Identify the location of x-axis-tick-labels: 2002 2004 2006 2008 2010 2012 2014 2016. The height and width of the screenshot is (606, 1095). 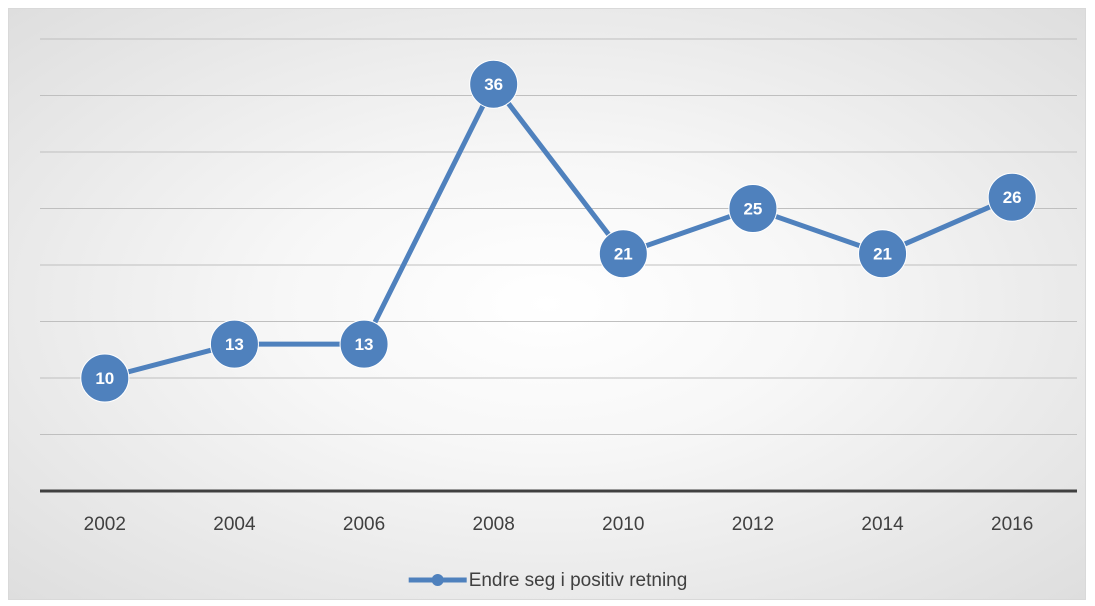
(559, 524).